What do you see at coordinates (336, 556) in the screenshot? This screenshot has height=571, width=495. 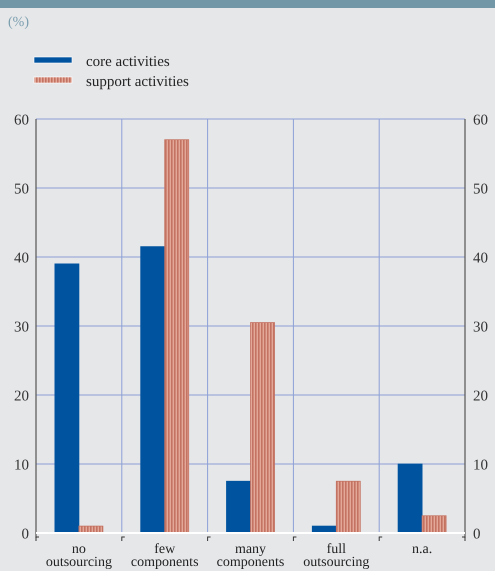 I see `x-tick-label: full outsourcing` at bounding box center [336, 556].